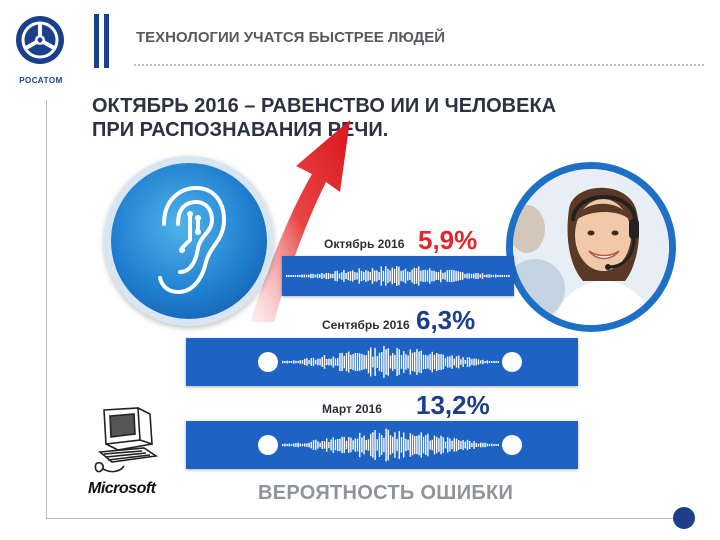 Image resolution: width=720 pixels, height=540 pixels. What do you see at coordinates (240, 130) in the screenshot?
I see `headline-line-2: ПРИ РАСПОЗНАВАНИЯ РЕЧИ.` at bounding box center [240, 130].